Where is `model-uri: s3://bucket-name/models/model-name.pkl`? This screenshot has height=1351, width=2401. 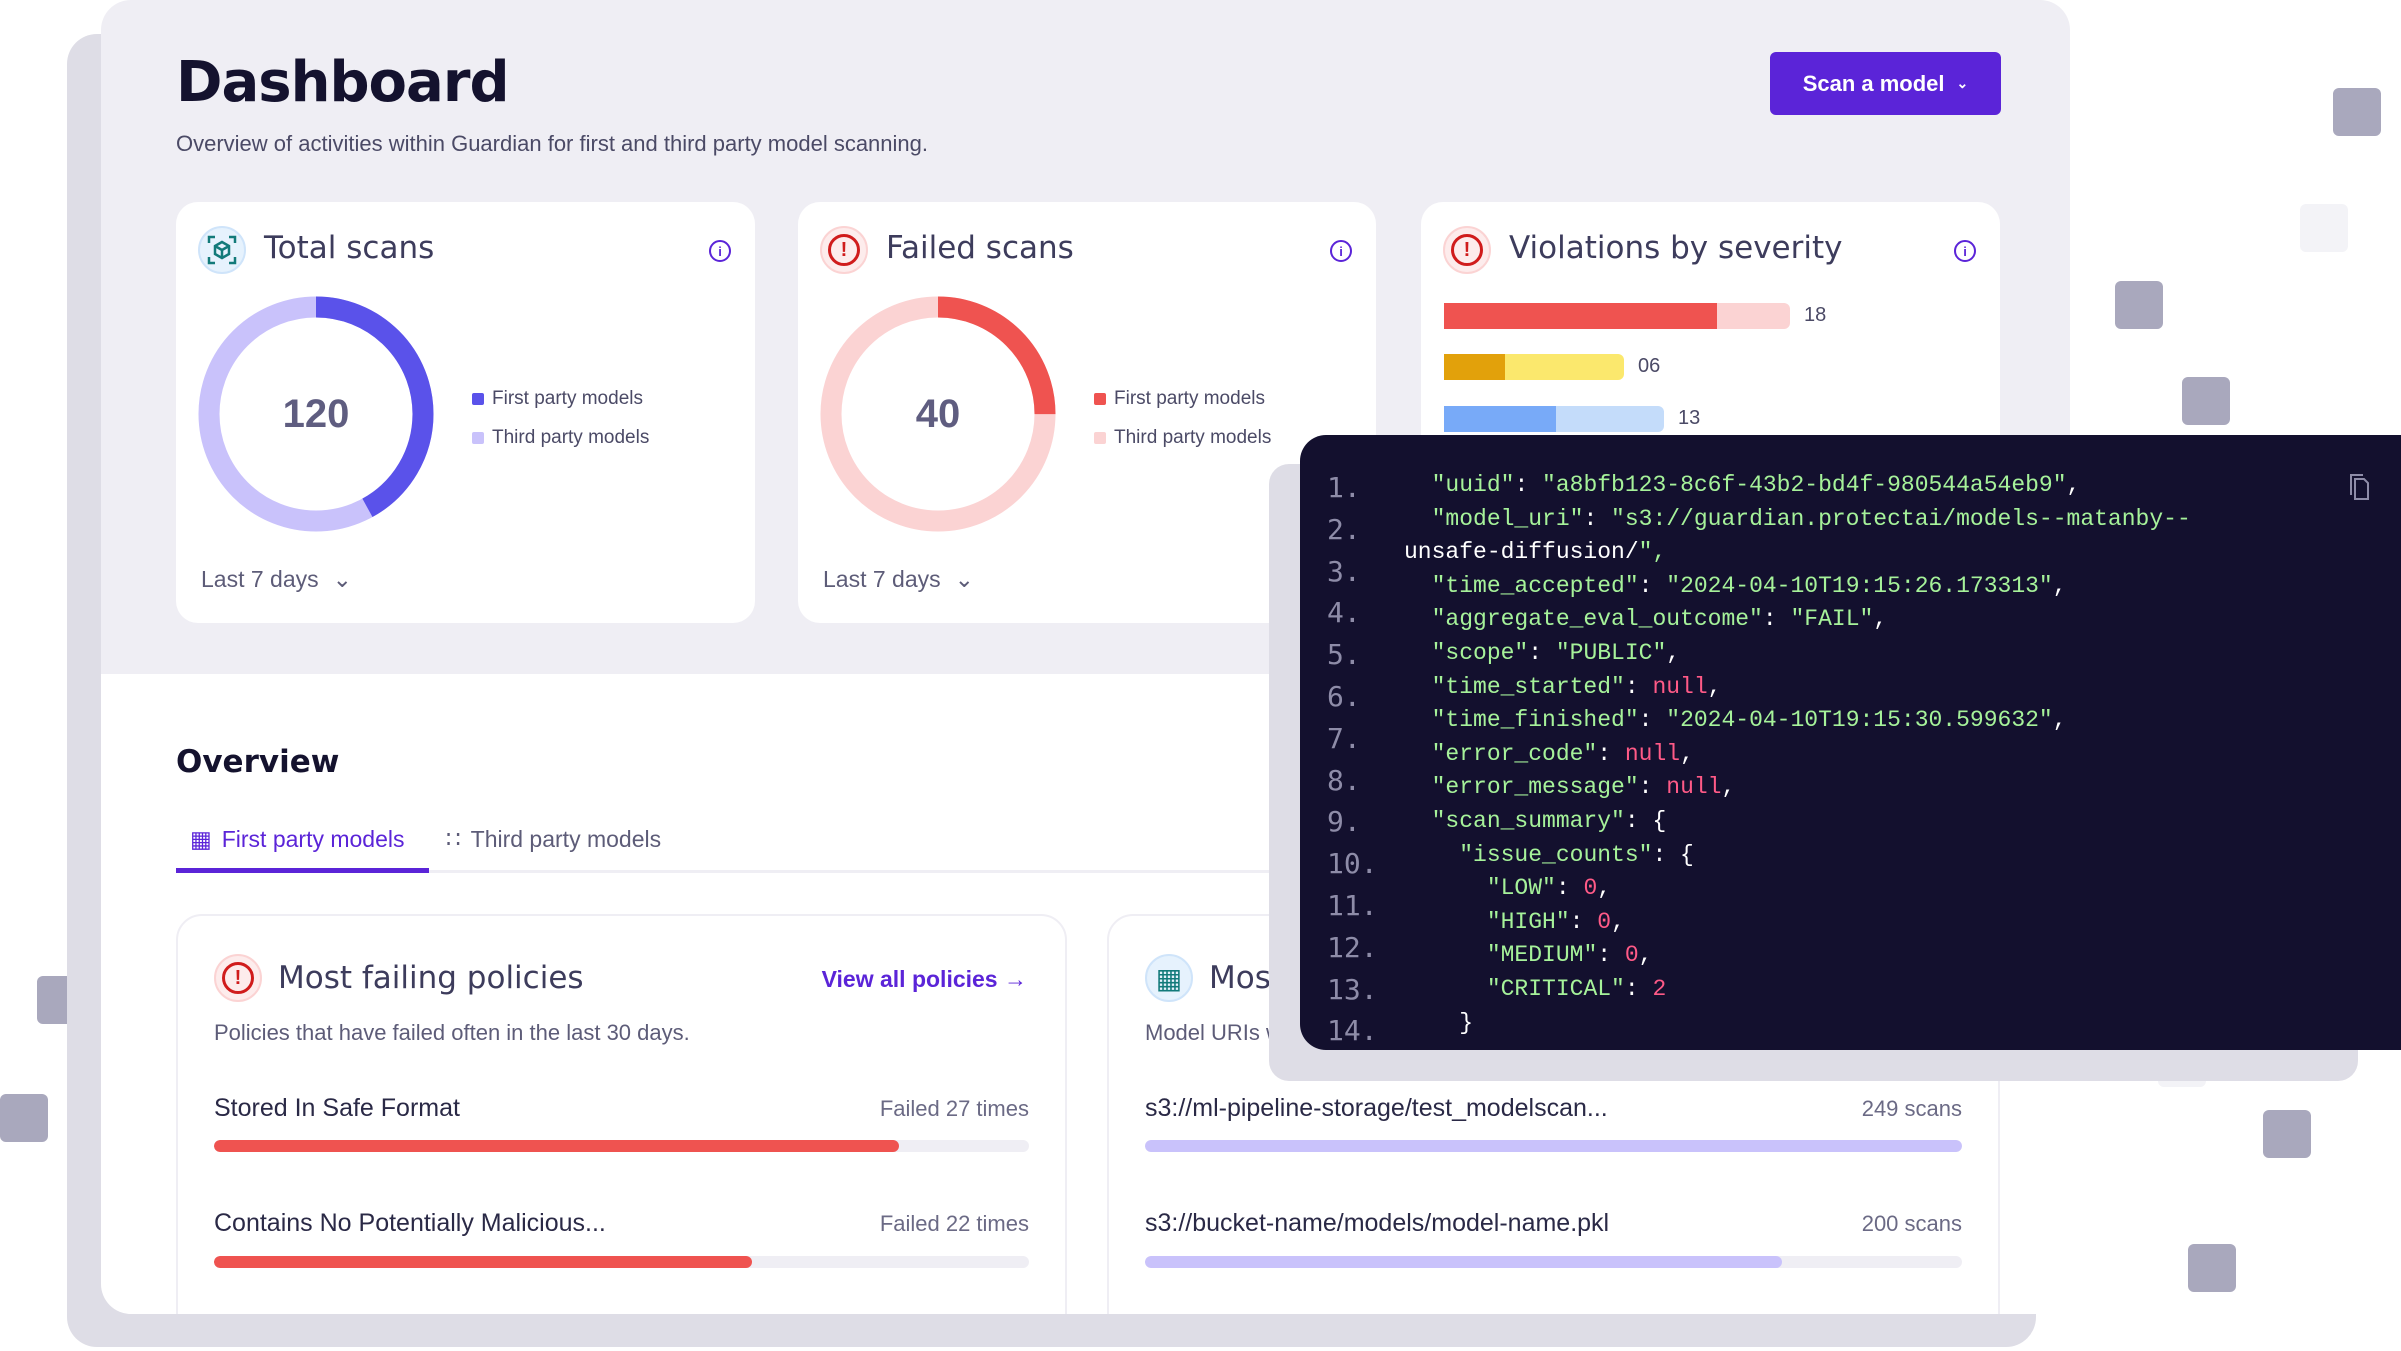 model-uri: s3://bucket-name/models/model-name.pkl is located at coordinates (1377, 1223).